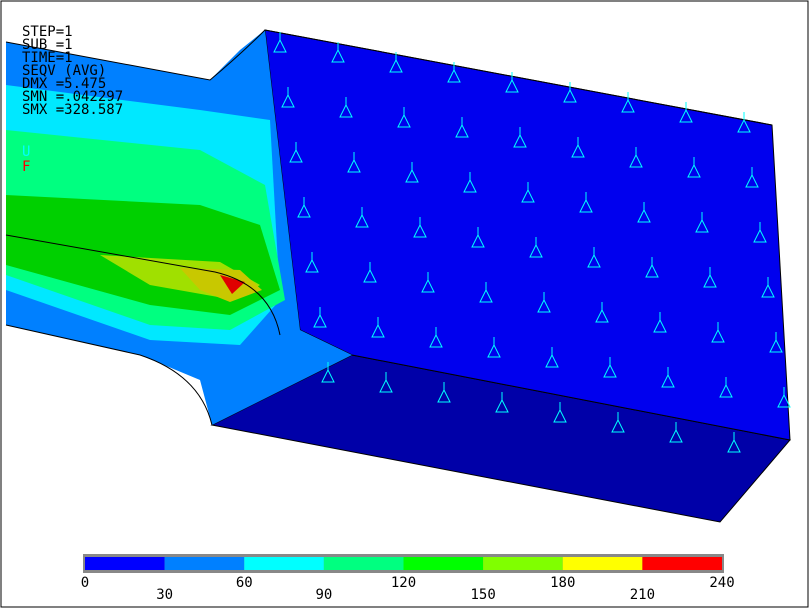 Image resolution: width=810 pixels, height=610 pixels. Describe the element at coordinates (482, 595) in the screenshot. I see `colorbar-label: 150` at that location.